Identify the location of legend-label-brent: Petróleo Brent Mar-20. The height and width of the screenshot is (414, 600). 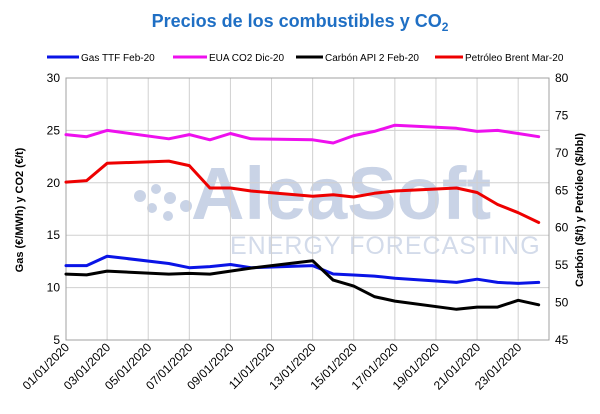
(514, 58).